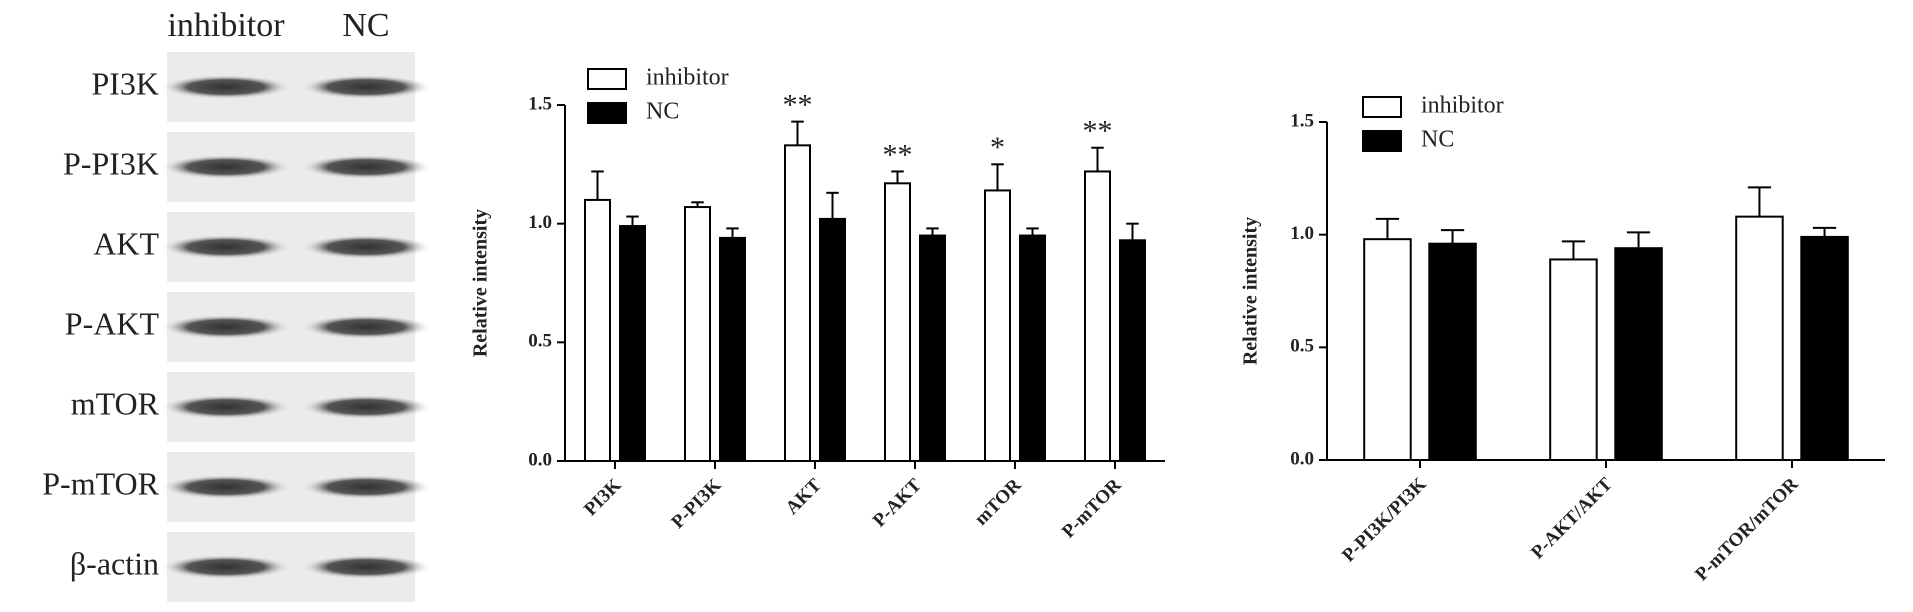  What do you see at coordinates (112, 323) in the screenshot?
I see `protein-label: P-AKT` at bounding box center [112, 323].